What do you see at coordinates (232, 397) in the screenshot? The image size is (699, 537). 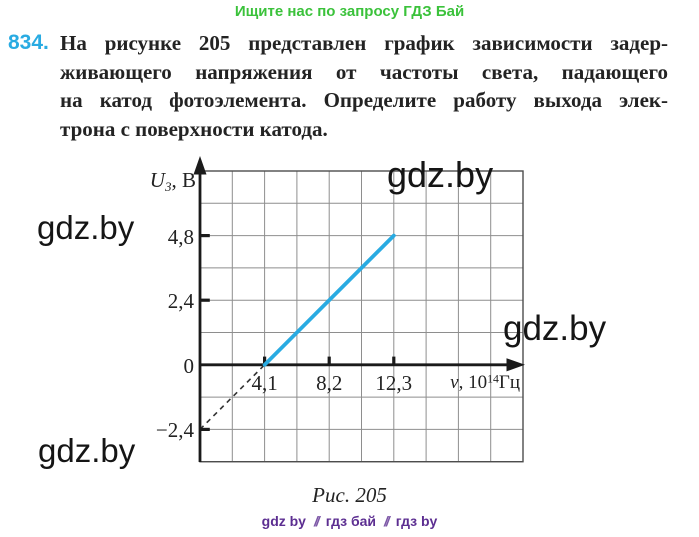 I see `extrapolation-dashed-line` at bounding box center [232, 397].